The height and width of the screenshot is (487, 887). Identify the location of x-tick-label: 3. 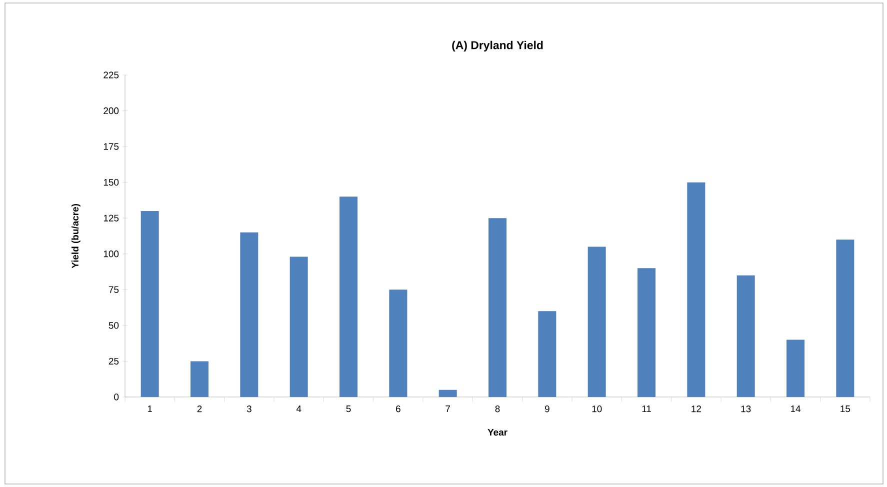
(249, 409).